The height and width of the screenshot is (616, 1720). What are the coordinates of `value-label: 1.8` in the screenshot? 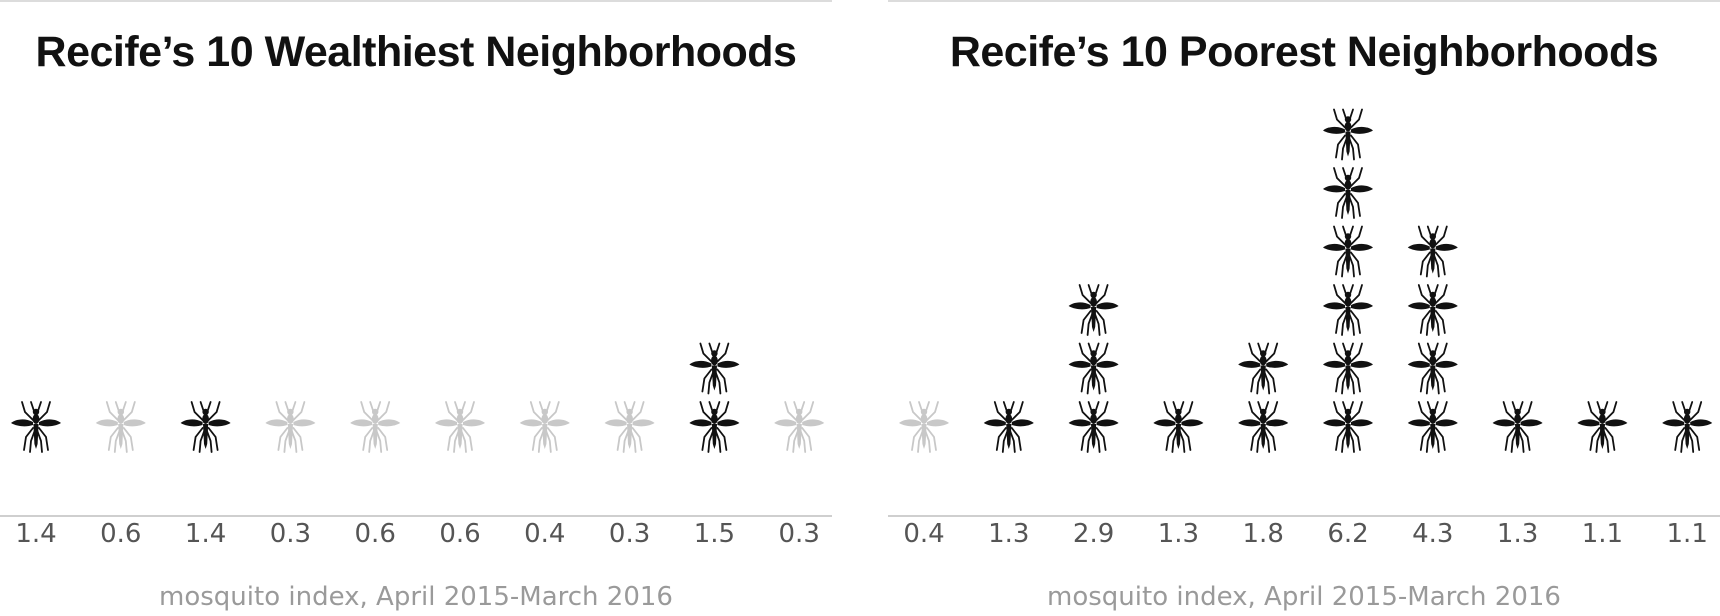 It's located at (1263, 534).